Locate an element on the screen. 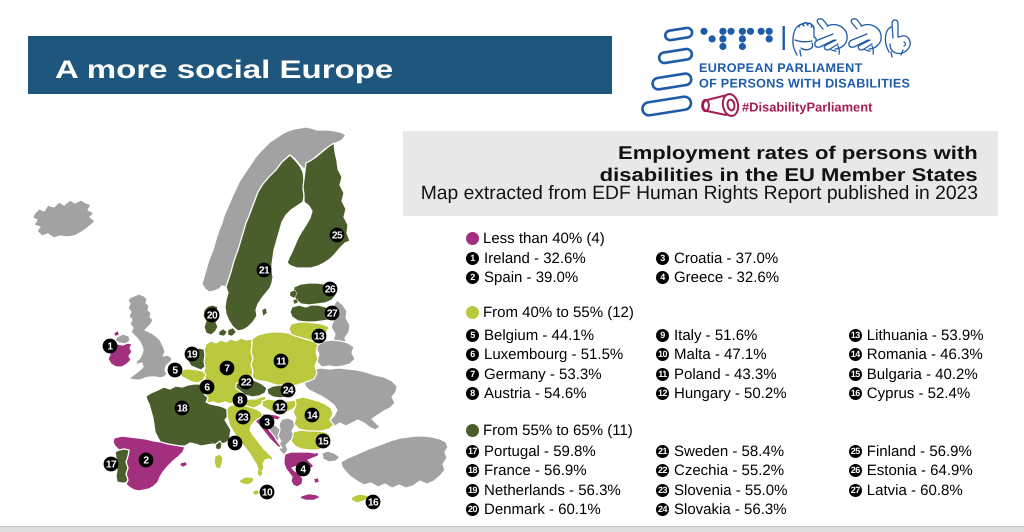 The height and width of the screenshot is (532, 1024). svg-text: 2 is located at coordinates (146, 461).